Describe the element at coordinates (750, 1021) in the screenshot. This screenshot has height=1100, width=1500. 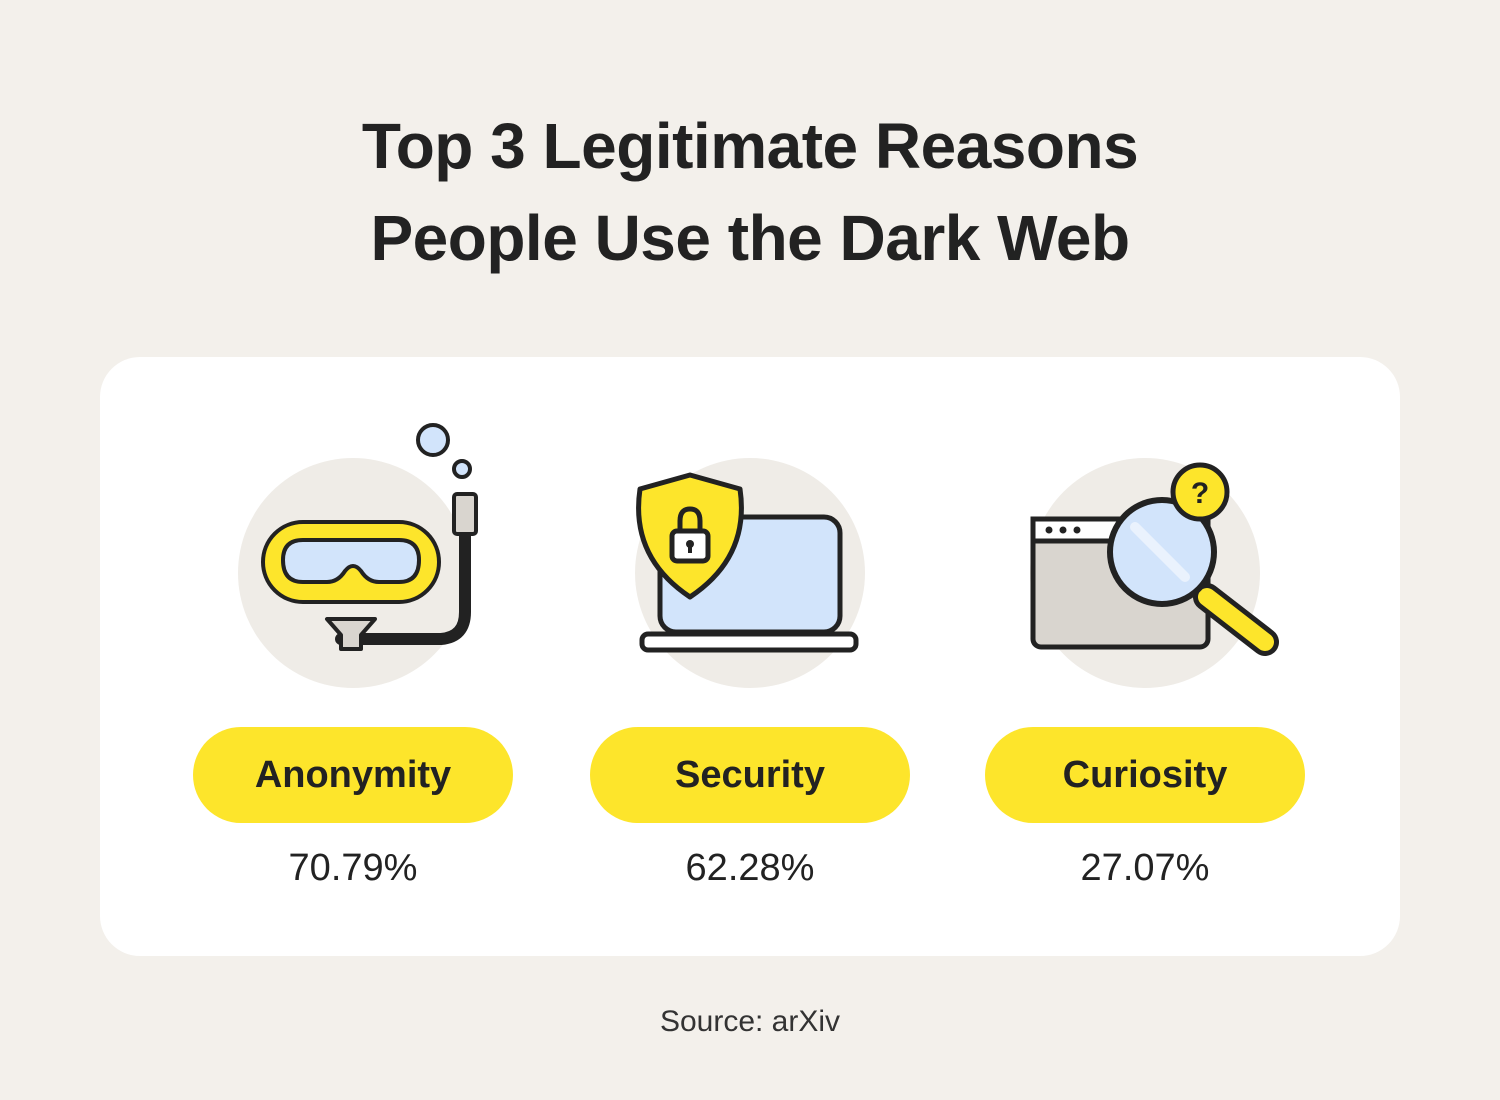
I see `source-note: Source: arXiv` at that location.